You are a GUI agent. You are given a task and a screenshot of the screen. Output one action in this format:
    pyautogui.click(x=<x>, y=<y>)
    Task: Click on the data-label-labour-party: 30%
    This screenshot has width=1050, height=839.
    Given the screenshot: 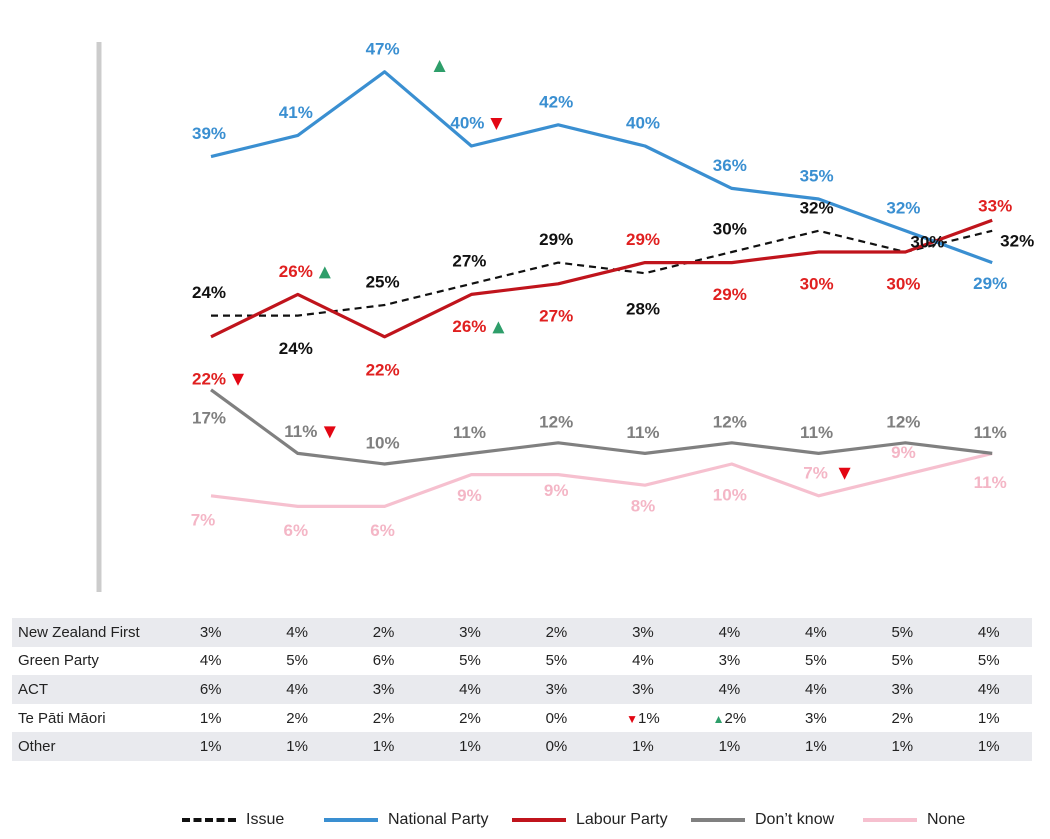 What is the action you would take?
    pyautogui.click(x=817, y=283)
    